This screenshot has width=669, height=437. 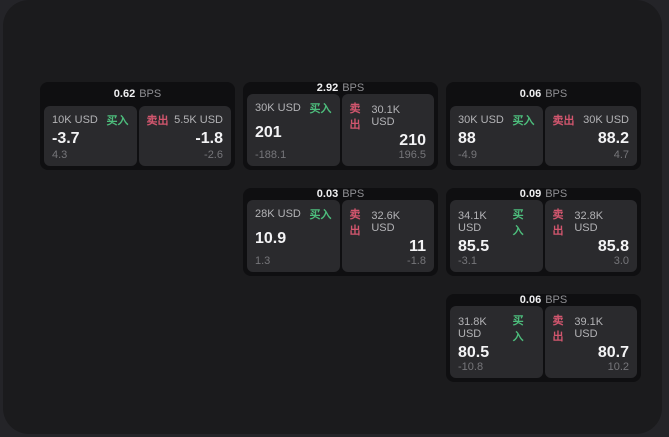 I want to click on sell-amount: 5.5K USD, so click(x=198, y=120).